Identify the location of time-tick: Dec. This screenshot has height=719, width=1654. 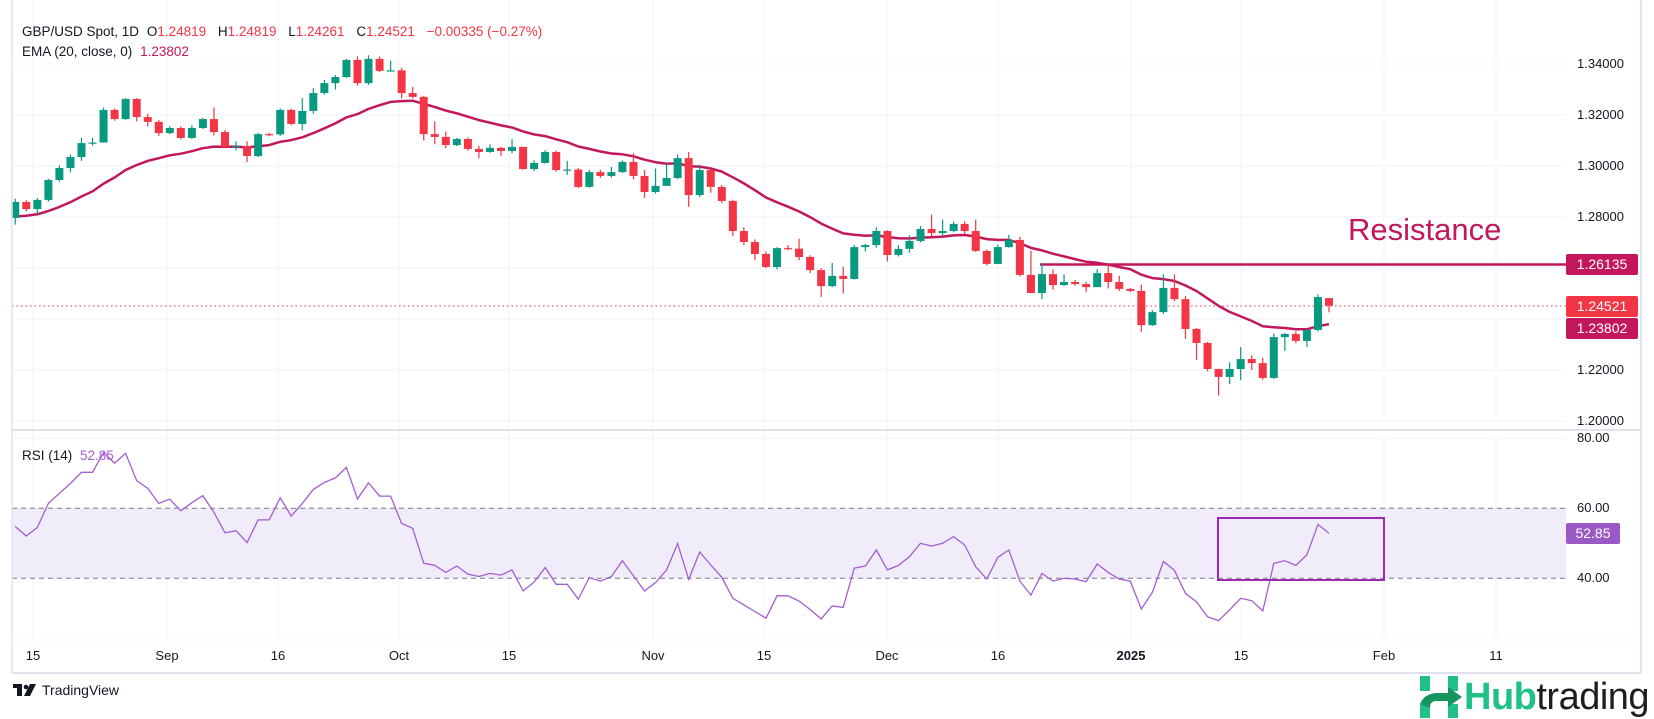
(887, 655).